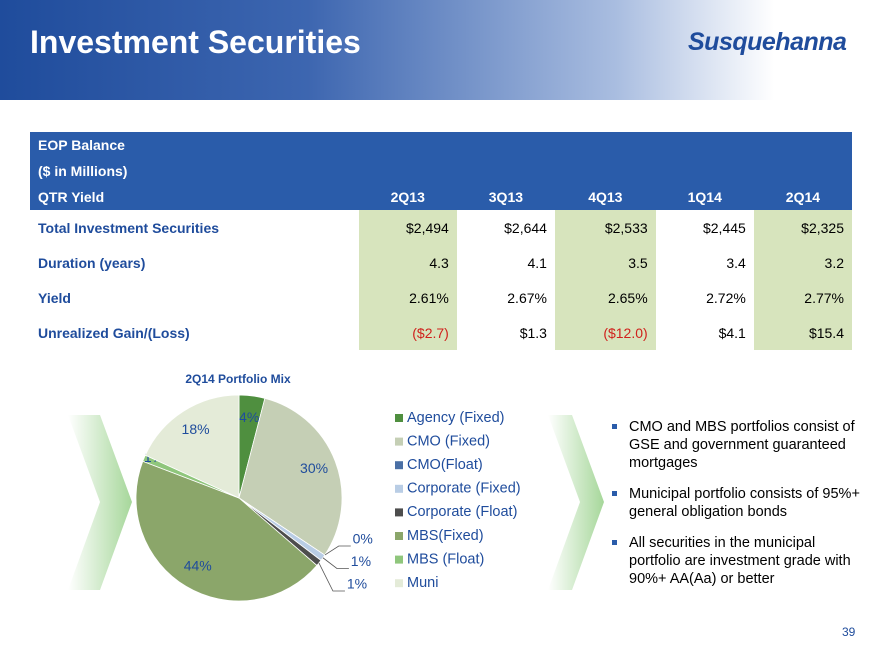 The width and height of the screenshot is (880, 660). Describe the element at coordinates (195, 42) in the screenshot. I see `title: Investment Securities` at that location.